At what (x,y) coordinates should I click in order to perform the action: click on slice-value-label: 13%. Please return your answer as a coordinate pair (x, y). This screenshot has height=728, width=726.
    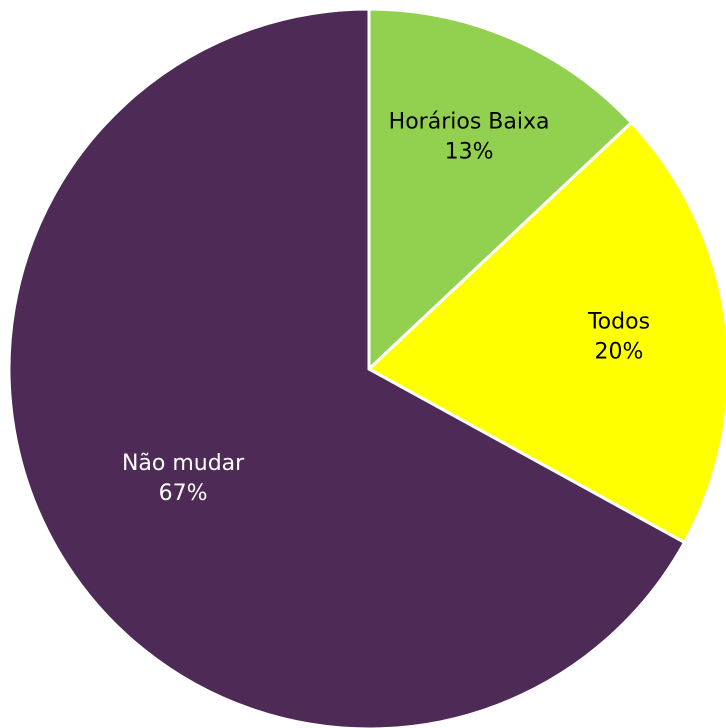
    Looking at the image, I should click on (469, 152).